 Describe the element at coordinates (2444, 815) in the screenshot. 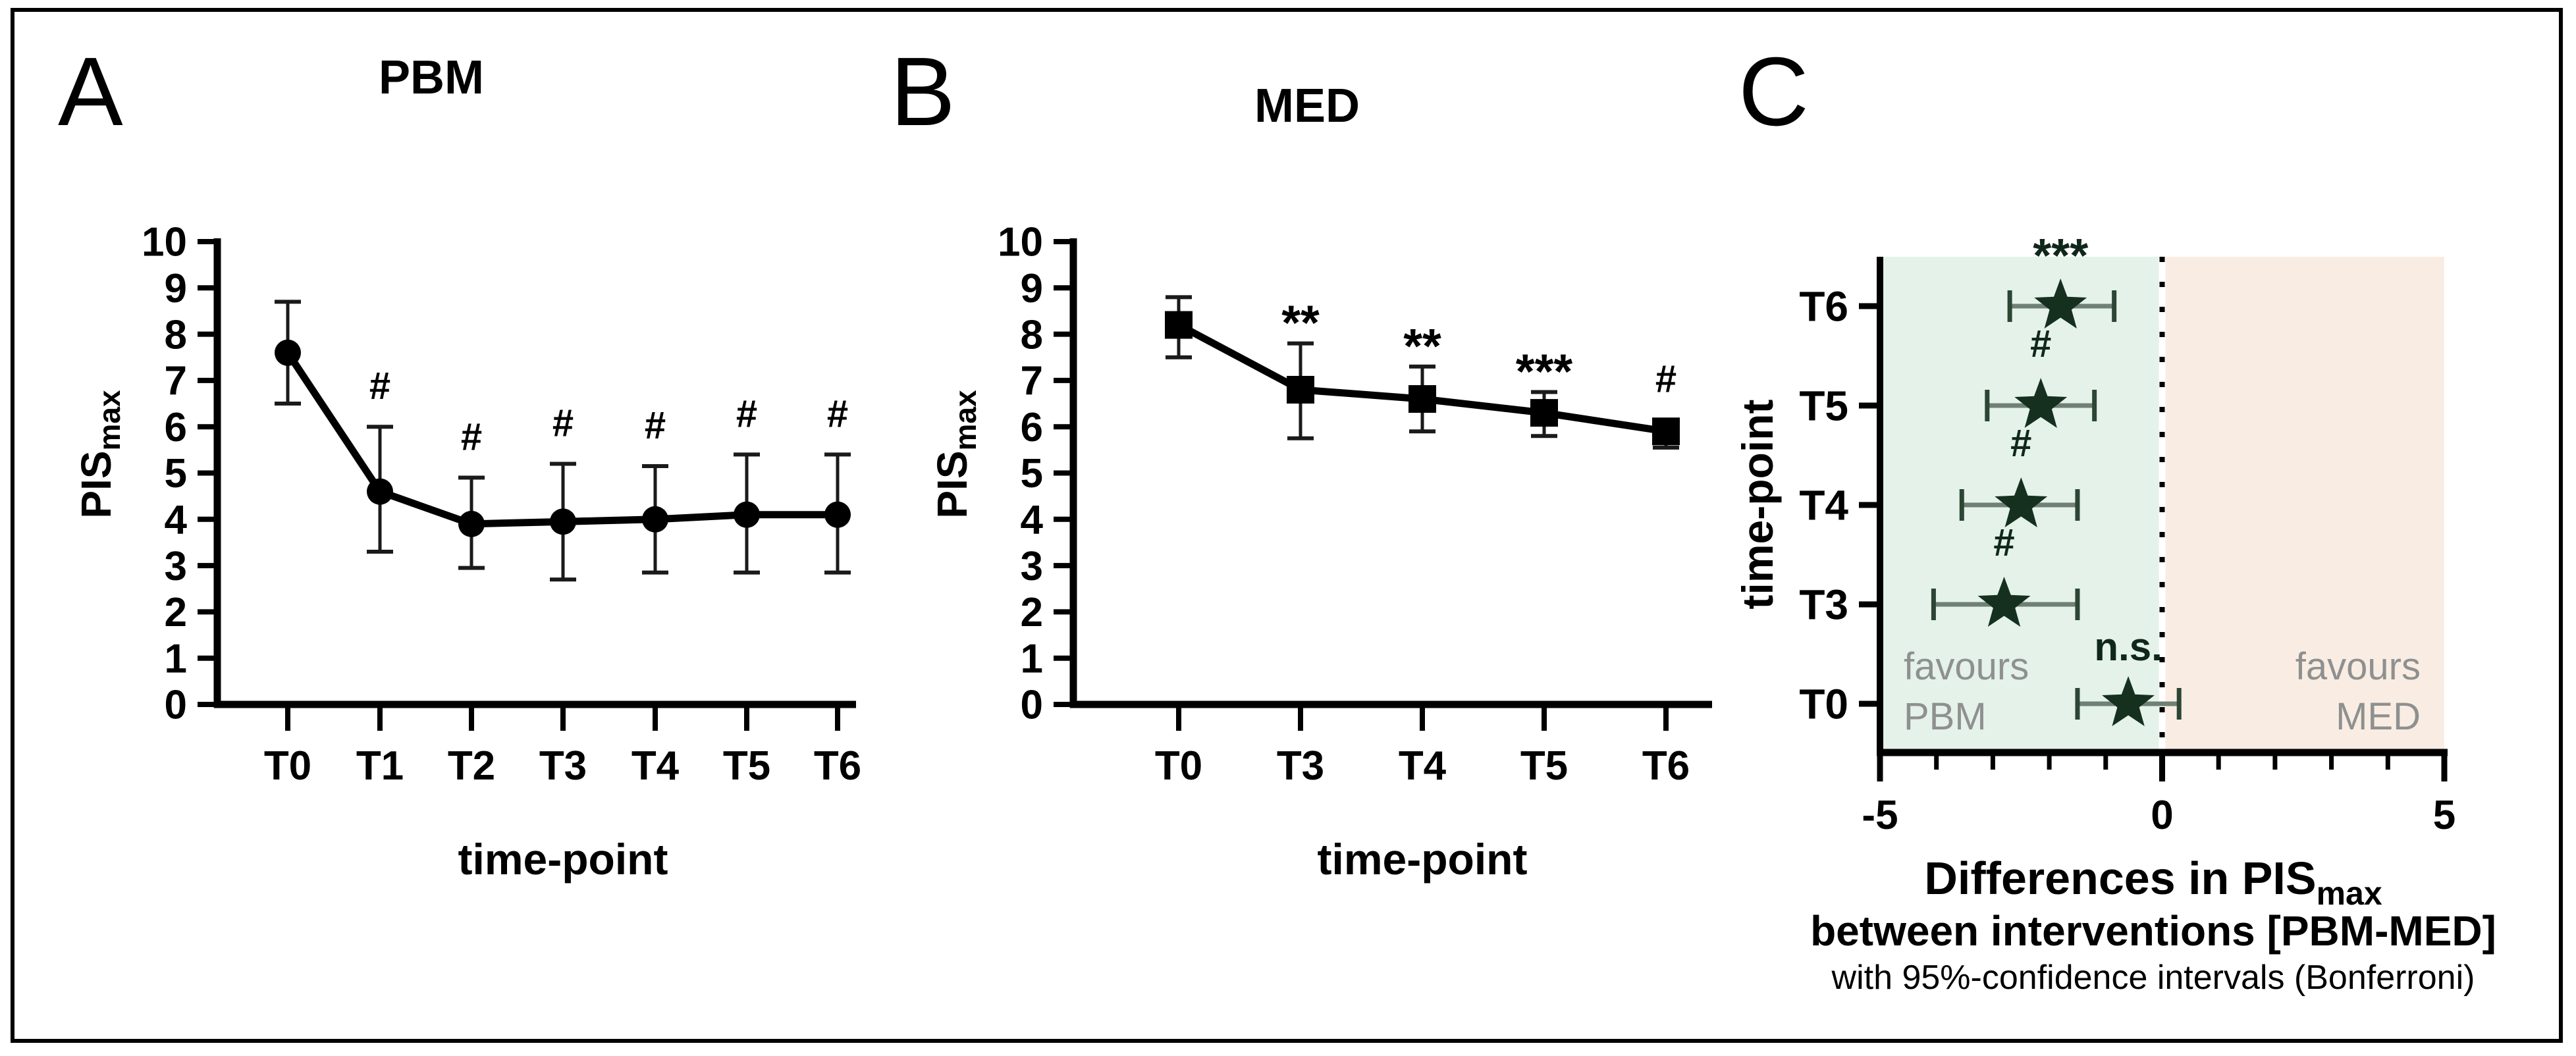

I see `x-tick-label: 5` at that location.